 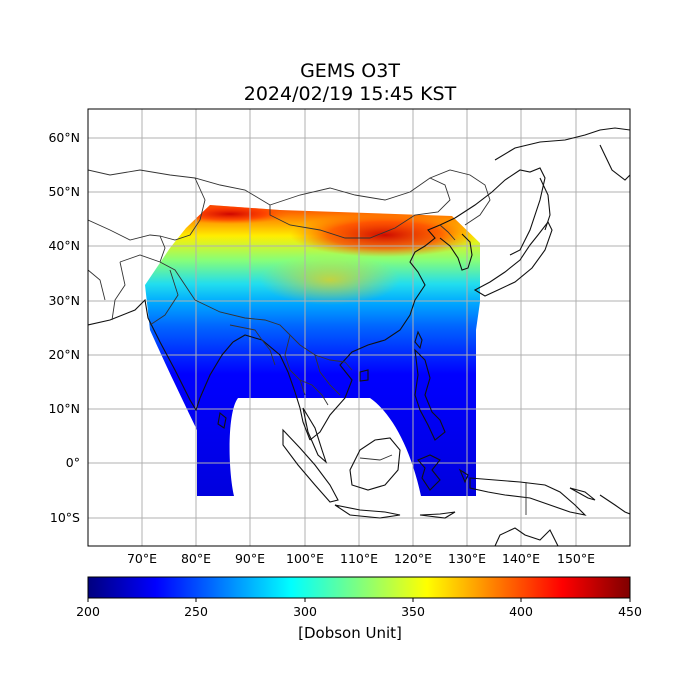 I want to click on lon-tick-90e: 90°E, so click(x=250, y=558).